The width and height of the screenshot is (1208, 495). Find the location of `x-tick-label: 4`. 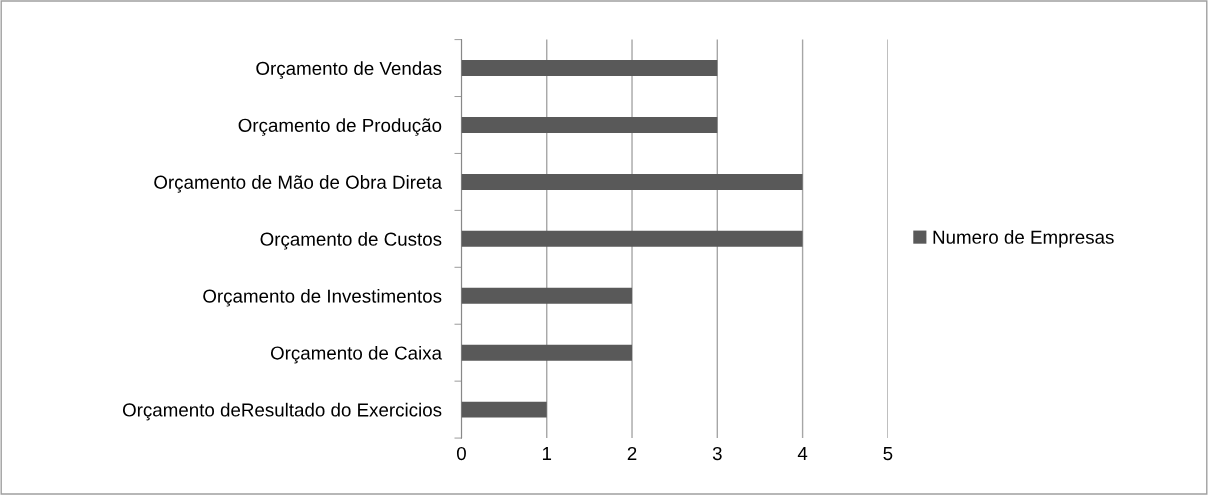

x-tick-label: 4 is located at coordinates (802, 453).